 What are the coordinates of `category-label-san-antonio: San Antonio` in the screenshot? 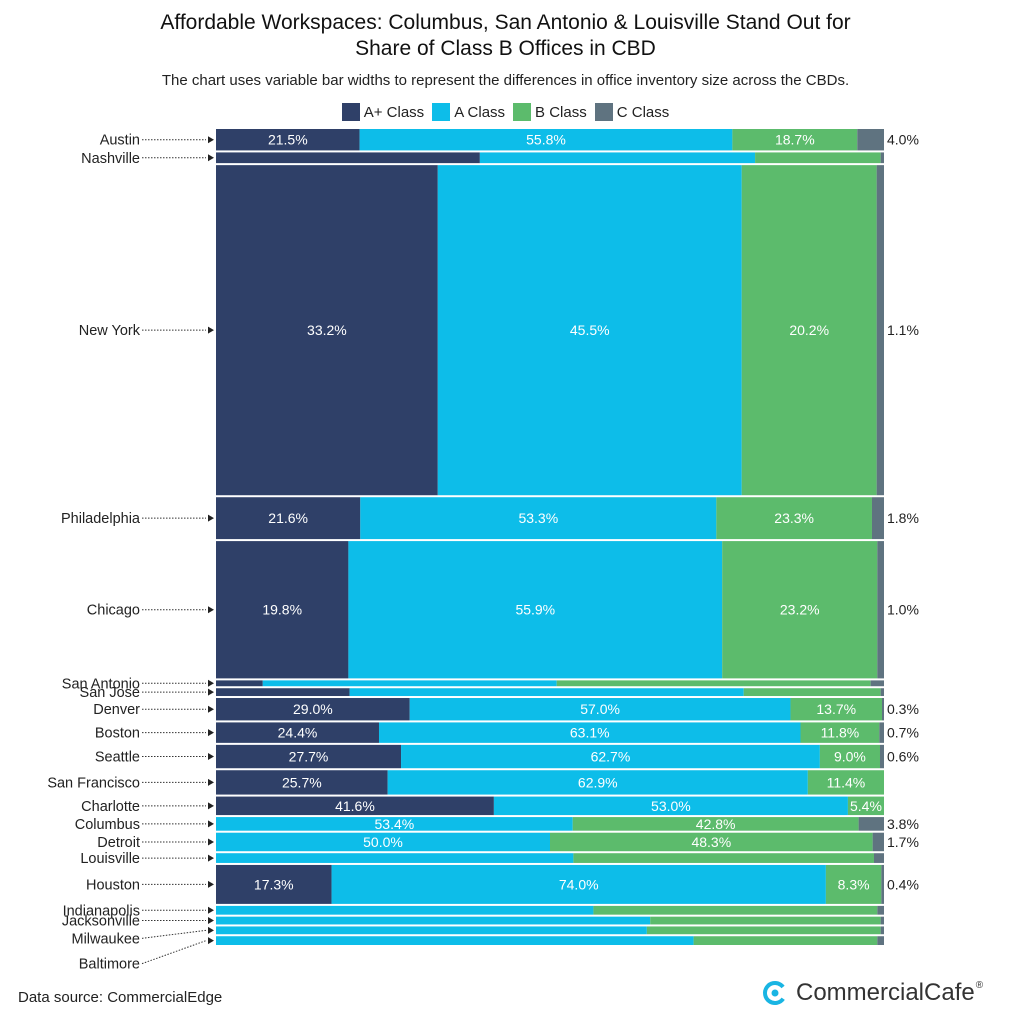 It's located at (101, 684).